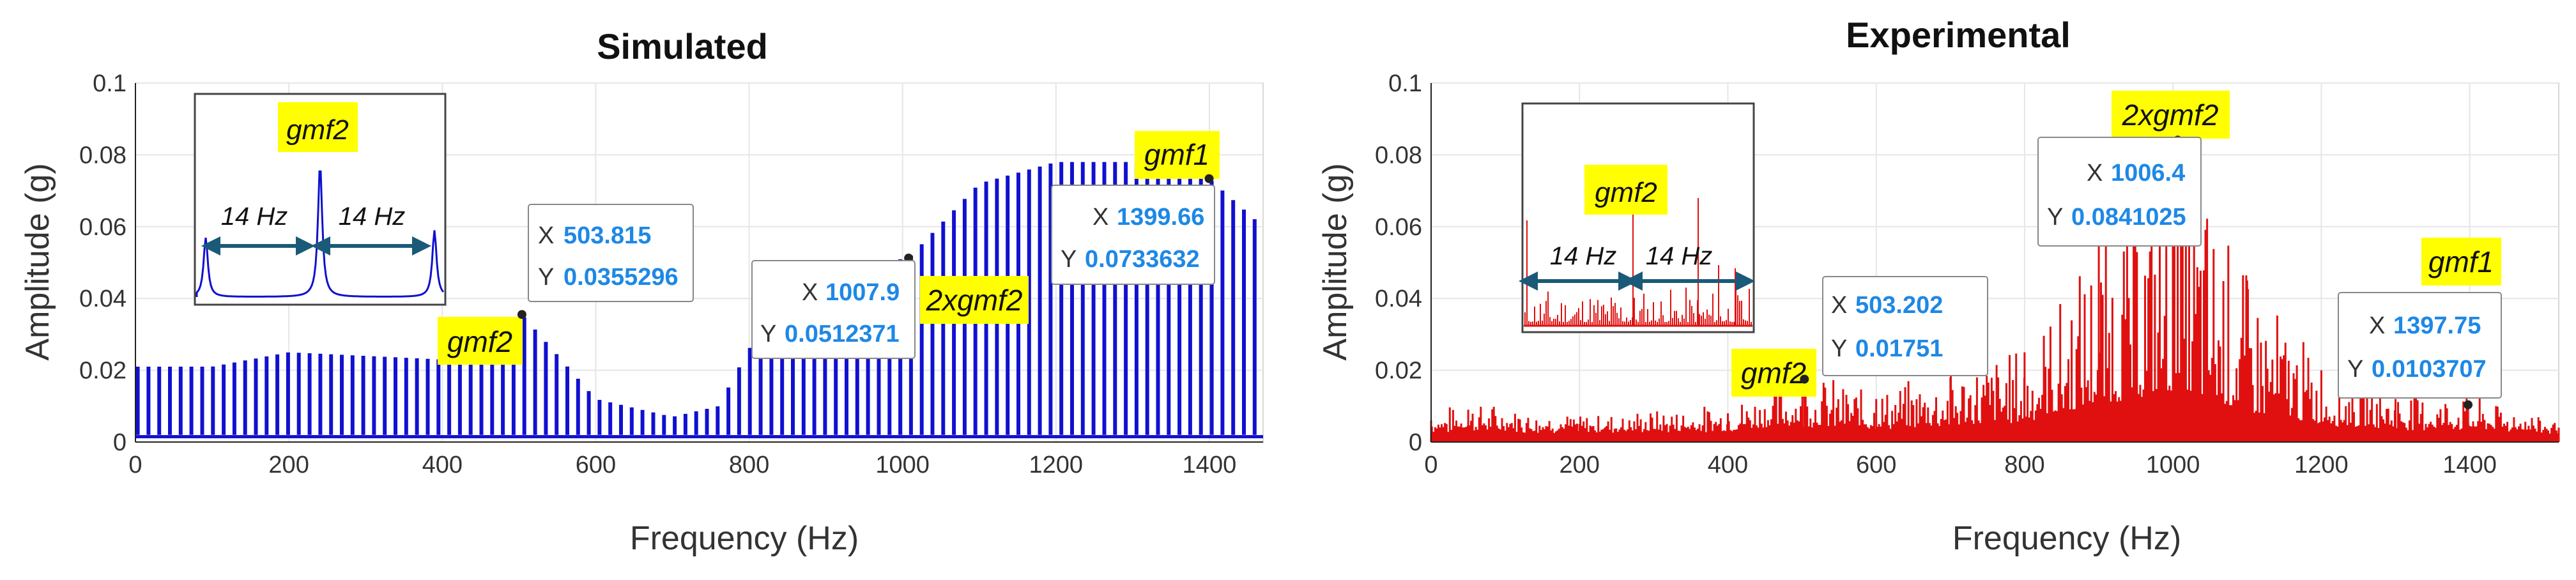 The height and width of the screenshot is (580, 2576). What do you see at coordinates (2128, 217) in the screenshot?
I see `experimental-datatip-1006-y-value: 0.0841025` at bounding box center [2128, 217].